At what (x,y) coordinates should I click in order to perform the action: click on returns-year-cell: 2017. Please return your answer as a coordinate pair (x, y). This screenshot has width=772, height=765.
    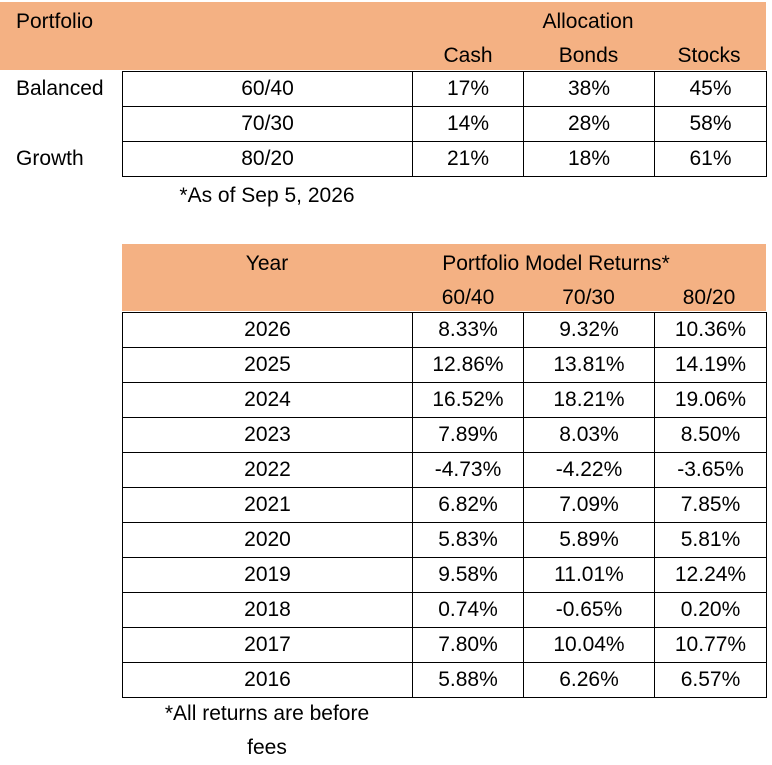
    Looking at the image, I should click on (267, 645).